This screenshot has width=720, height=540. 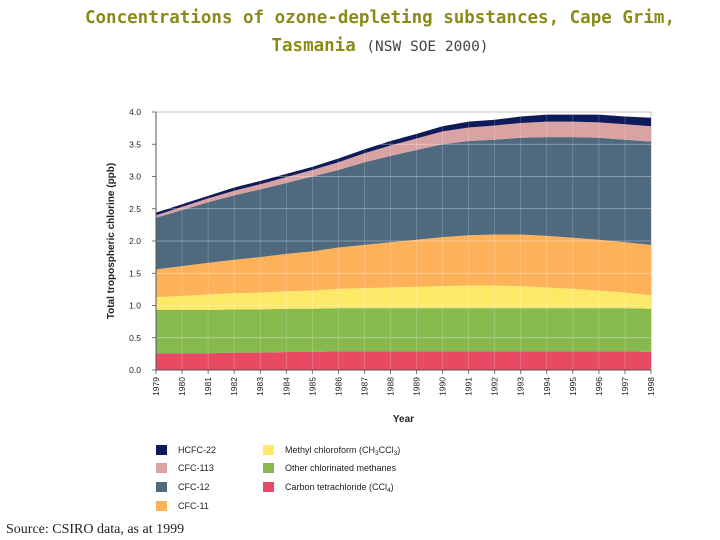 I want to click on x-tick-label-8: 1987, so click(x=364, y=386).